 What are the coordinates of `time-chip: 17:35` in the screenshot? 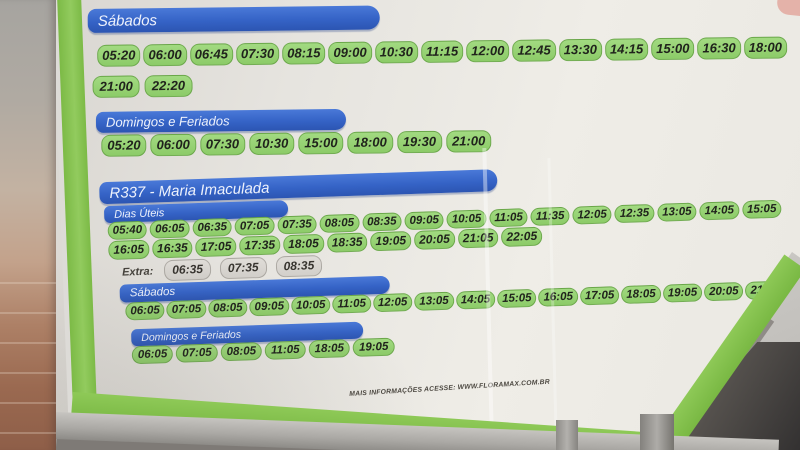 It's located at (260, 245).